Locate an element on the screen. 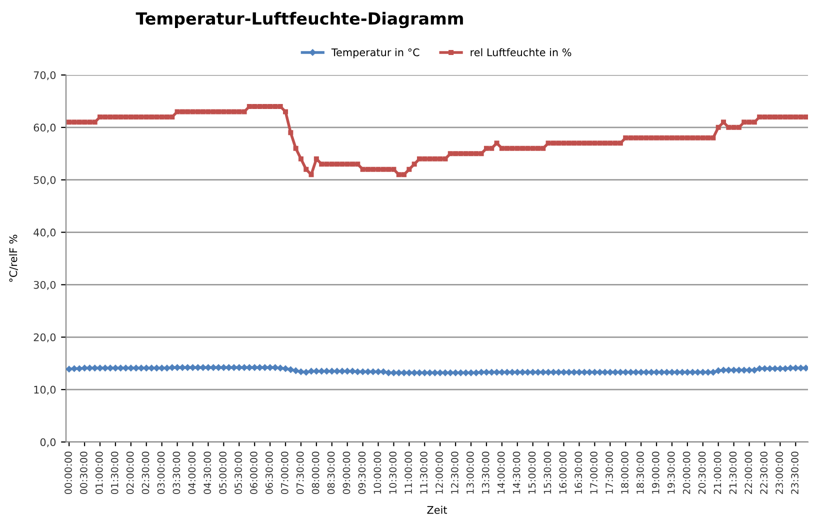  y-tick-label: 70,0 is located at coordinates (45, 75).